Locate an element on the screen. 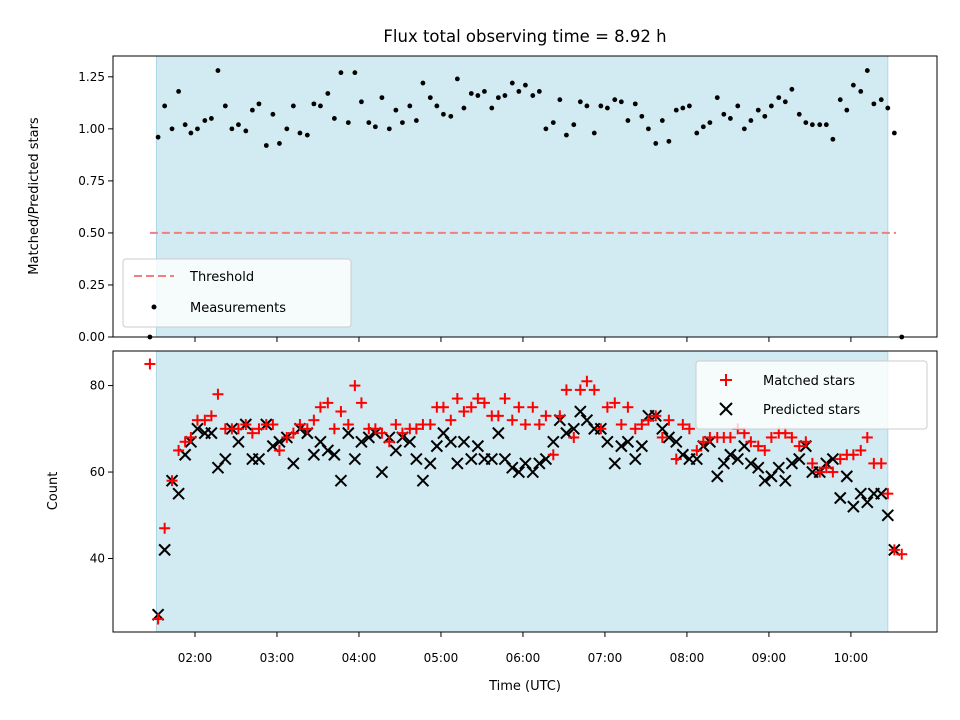 The image size is (960, 720). bottom-legend-box is located at coordinates (811, 395).